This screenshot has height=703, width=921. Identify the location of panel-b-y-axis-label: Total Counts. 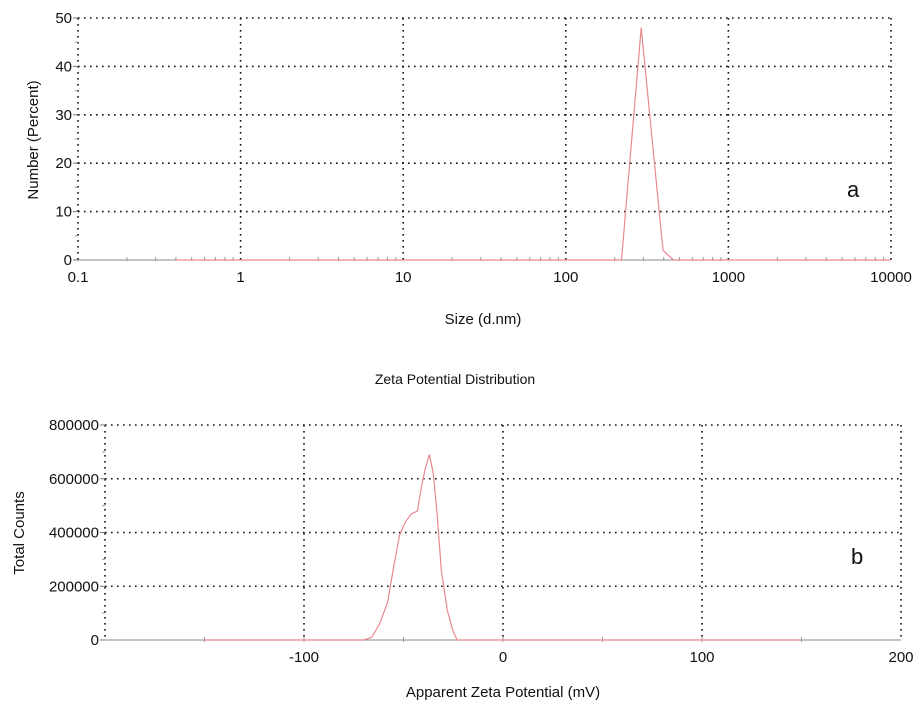
(19, 532).